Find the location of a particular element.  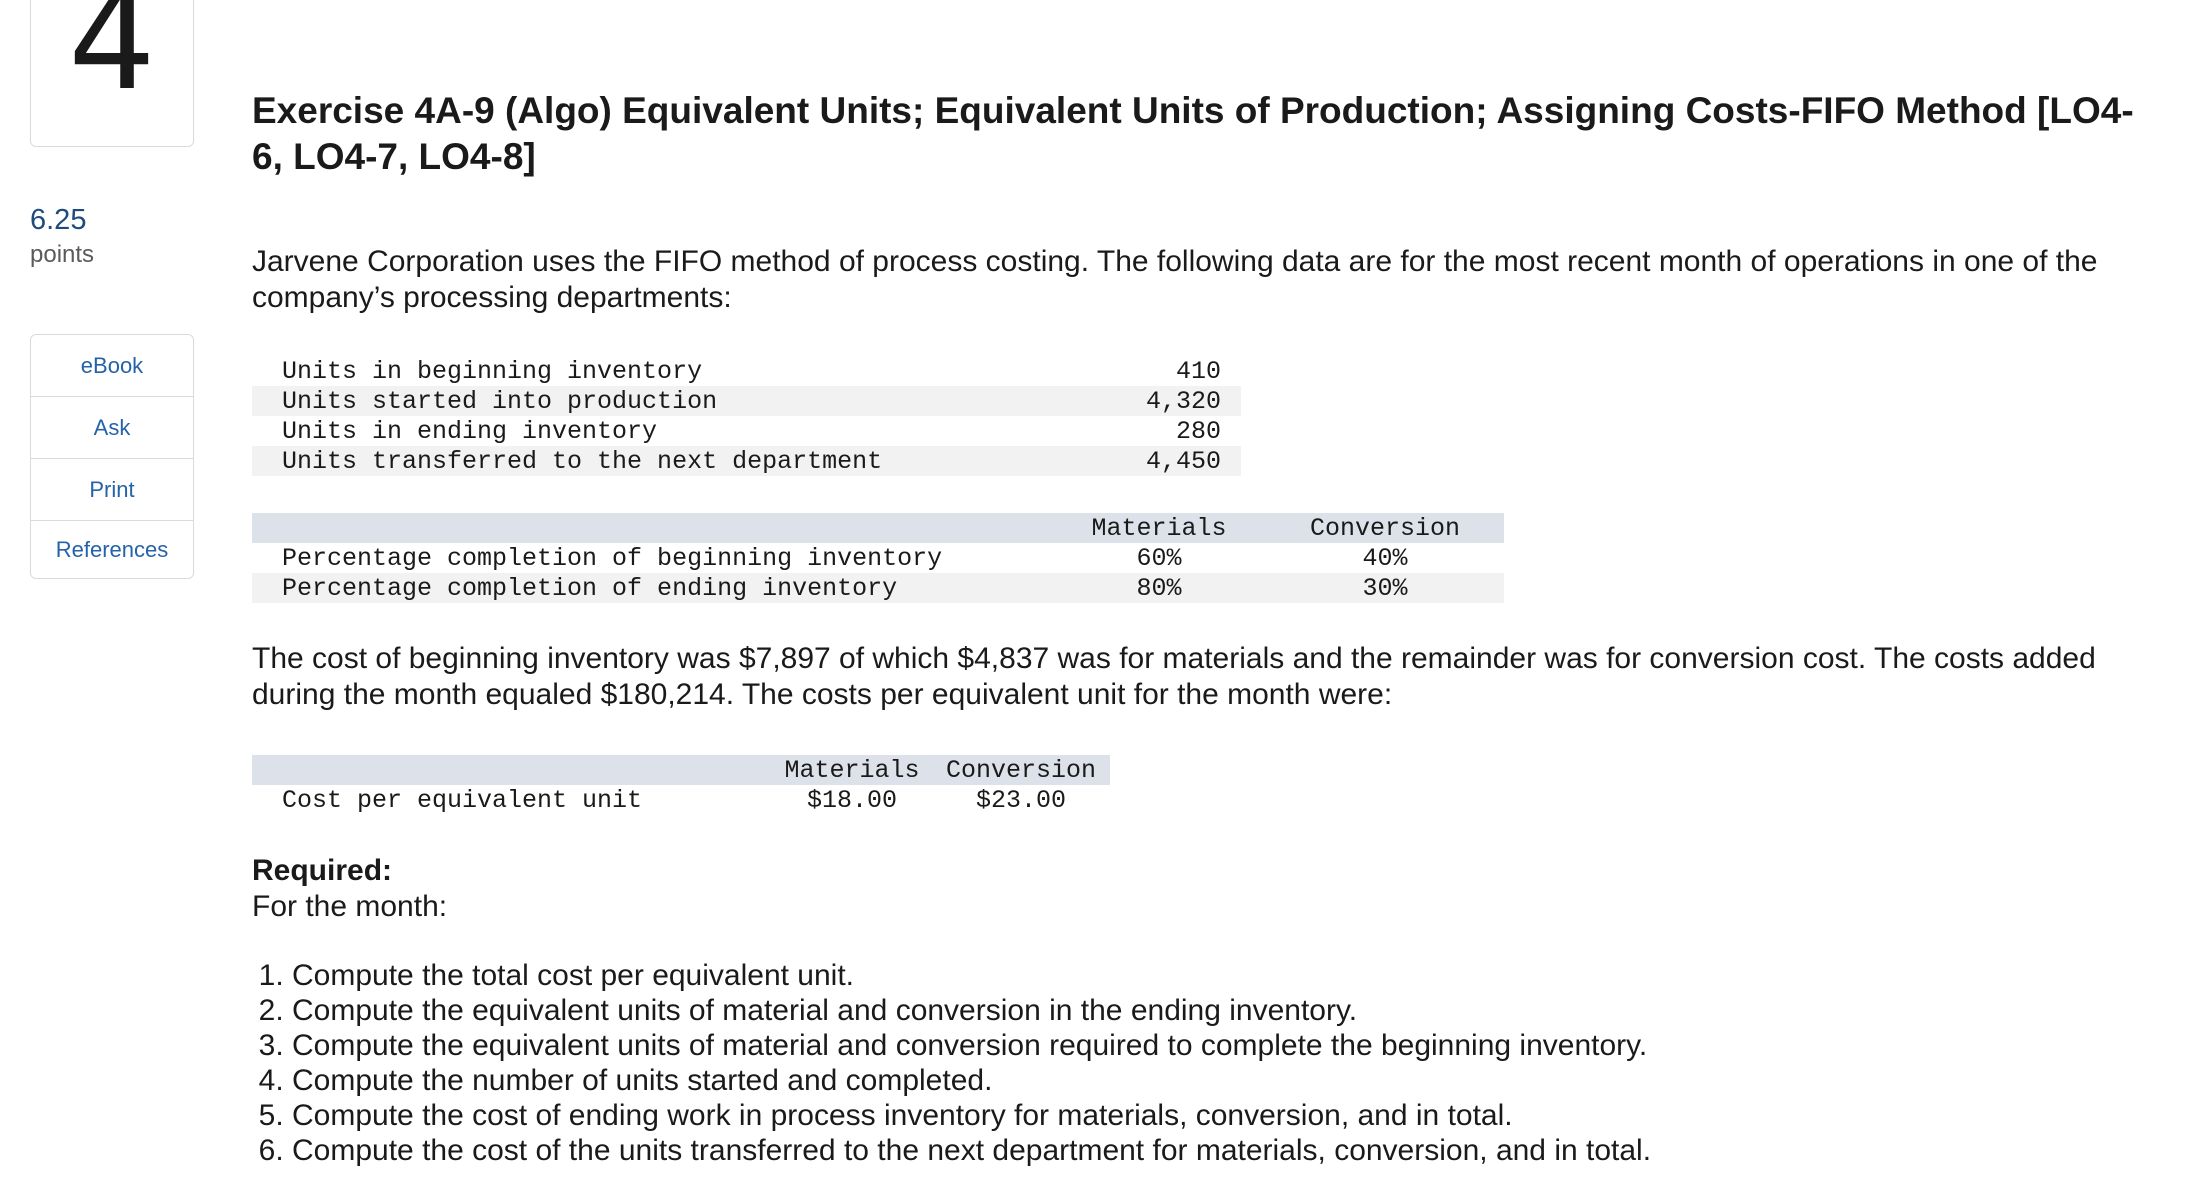

conversion-cost: $23.00 is located at coordinates (1021, 800).